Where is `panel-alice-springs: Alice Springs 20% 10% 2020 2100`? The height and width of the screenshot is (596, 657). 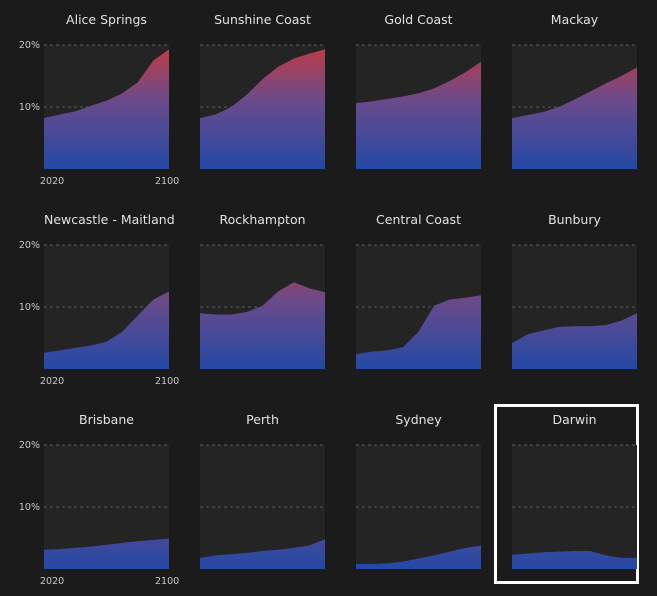
panel-alice-springs: Alice Springs 20% 10% 2020 2100 is located at coordinates (94, 93).